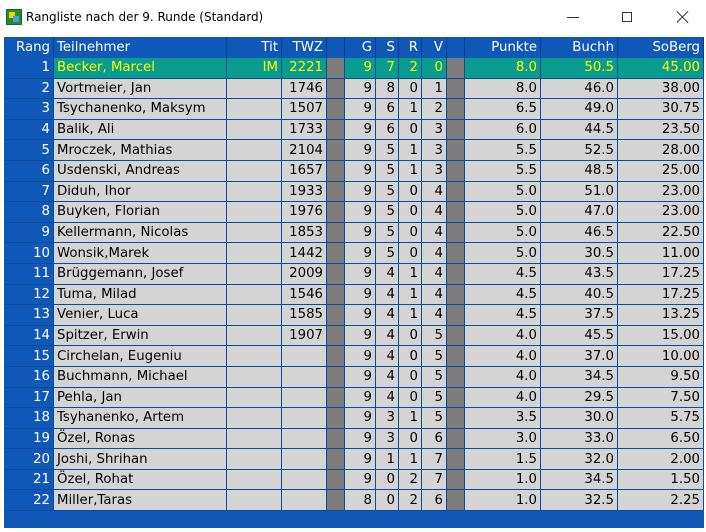 Image resolution: width=706 pixels, height=532 pixels. I want to click on name-cell: Circhelan, Eugeniu, so click(140, 356).